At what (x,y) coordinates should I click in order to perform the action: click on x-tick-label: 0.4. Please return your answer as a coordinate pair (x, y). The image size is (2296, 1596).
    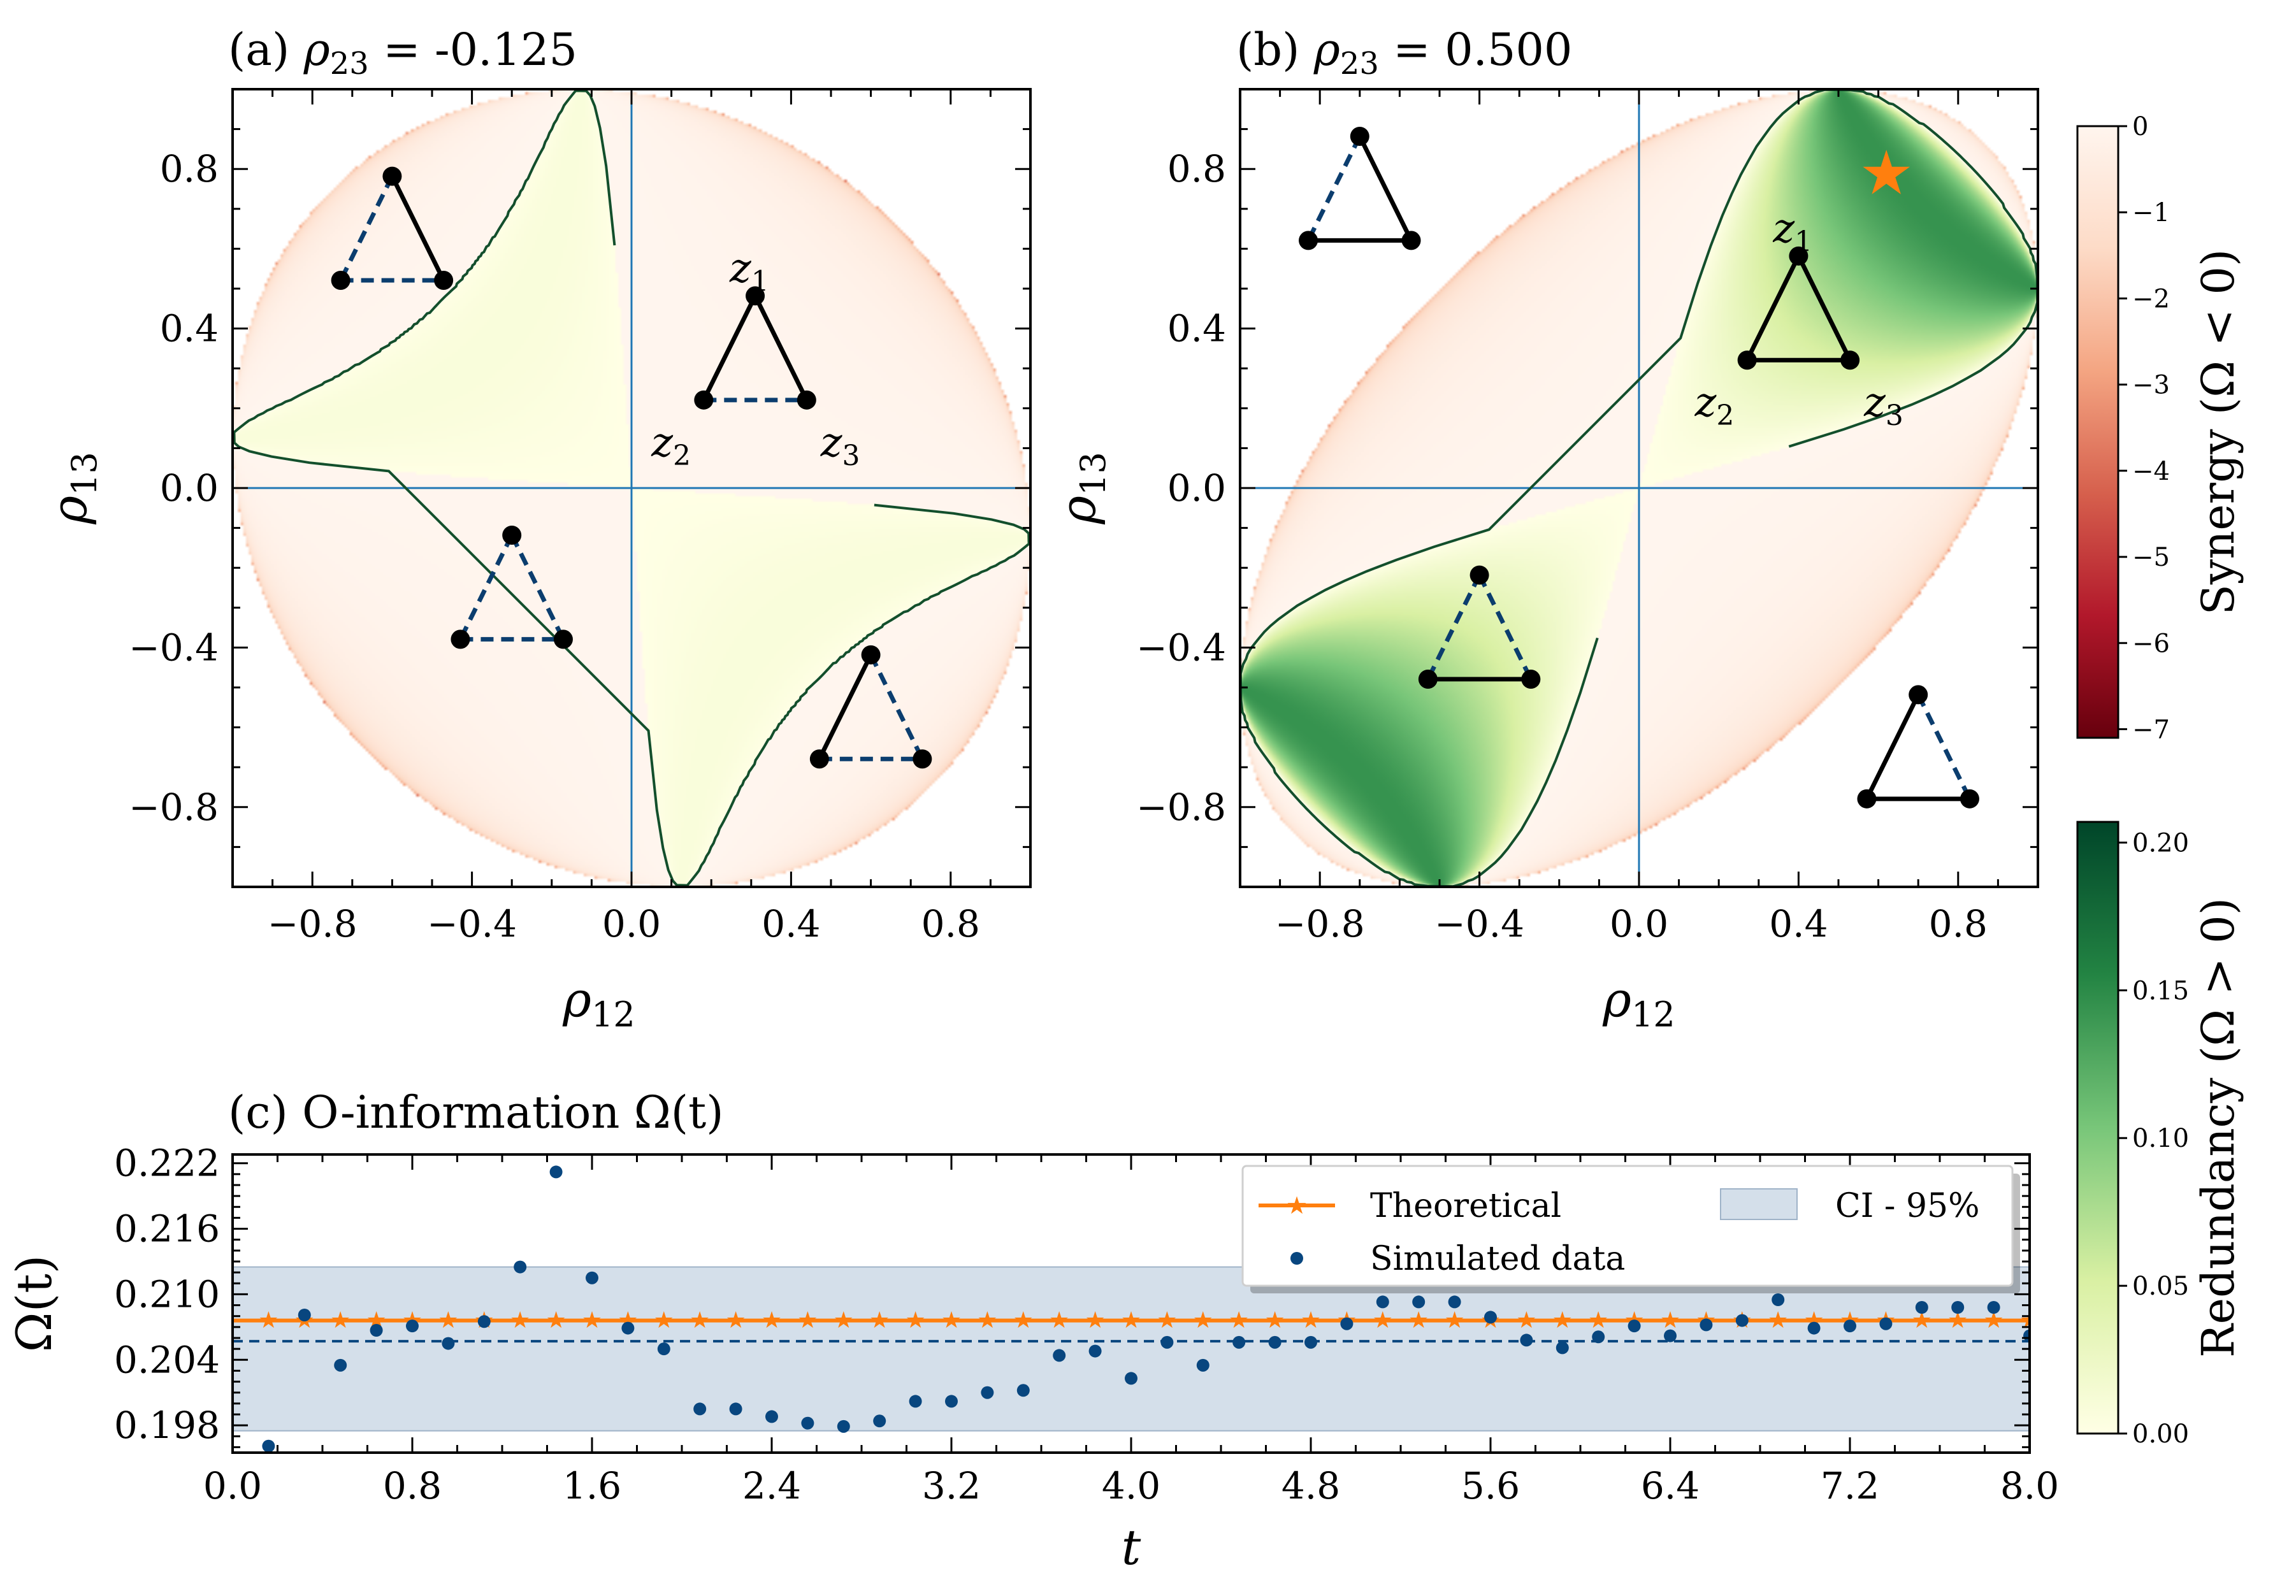
    Looking at the image, I should click on (791, 923).